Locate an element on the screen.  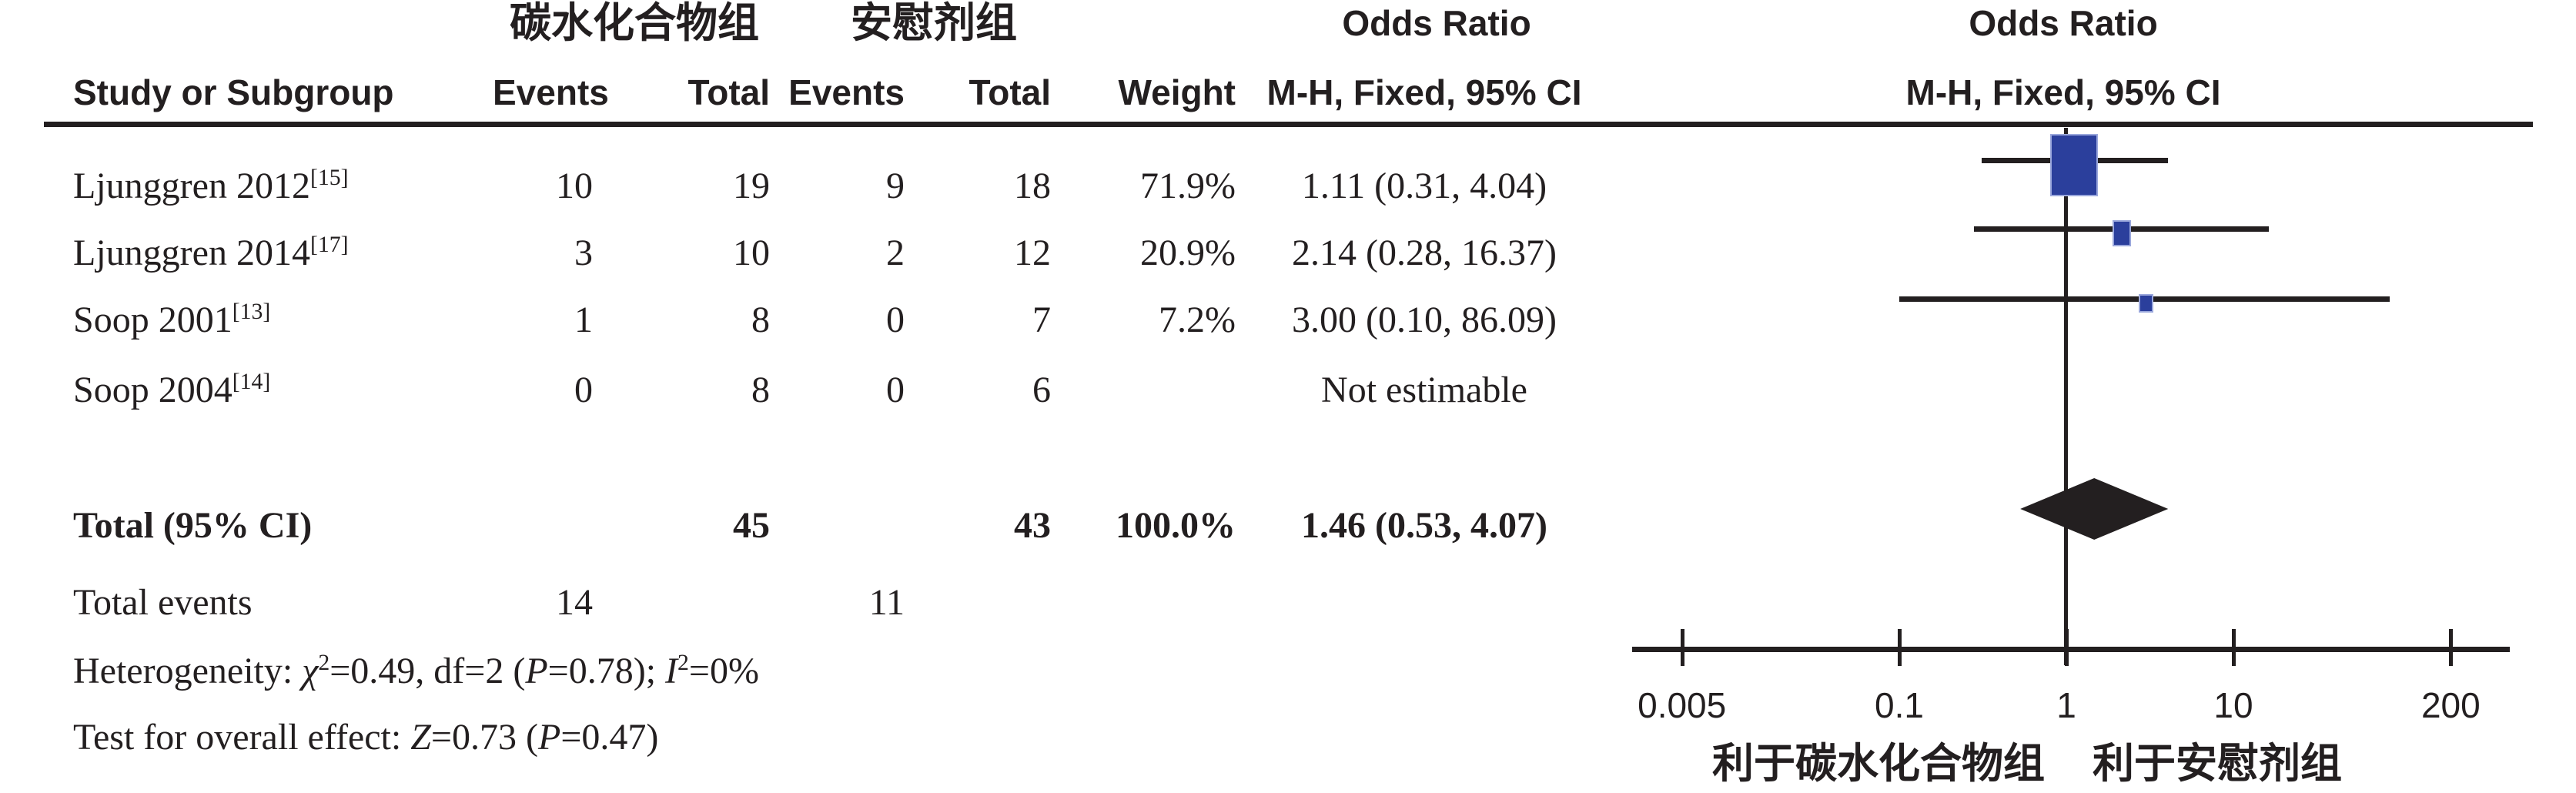
total2-cell: 18 is located at coordinates (1033, 186).